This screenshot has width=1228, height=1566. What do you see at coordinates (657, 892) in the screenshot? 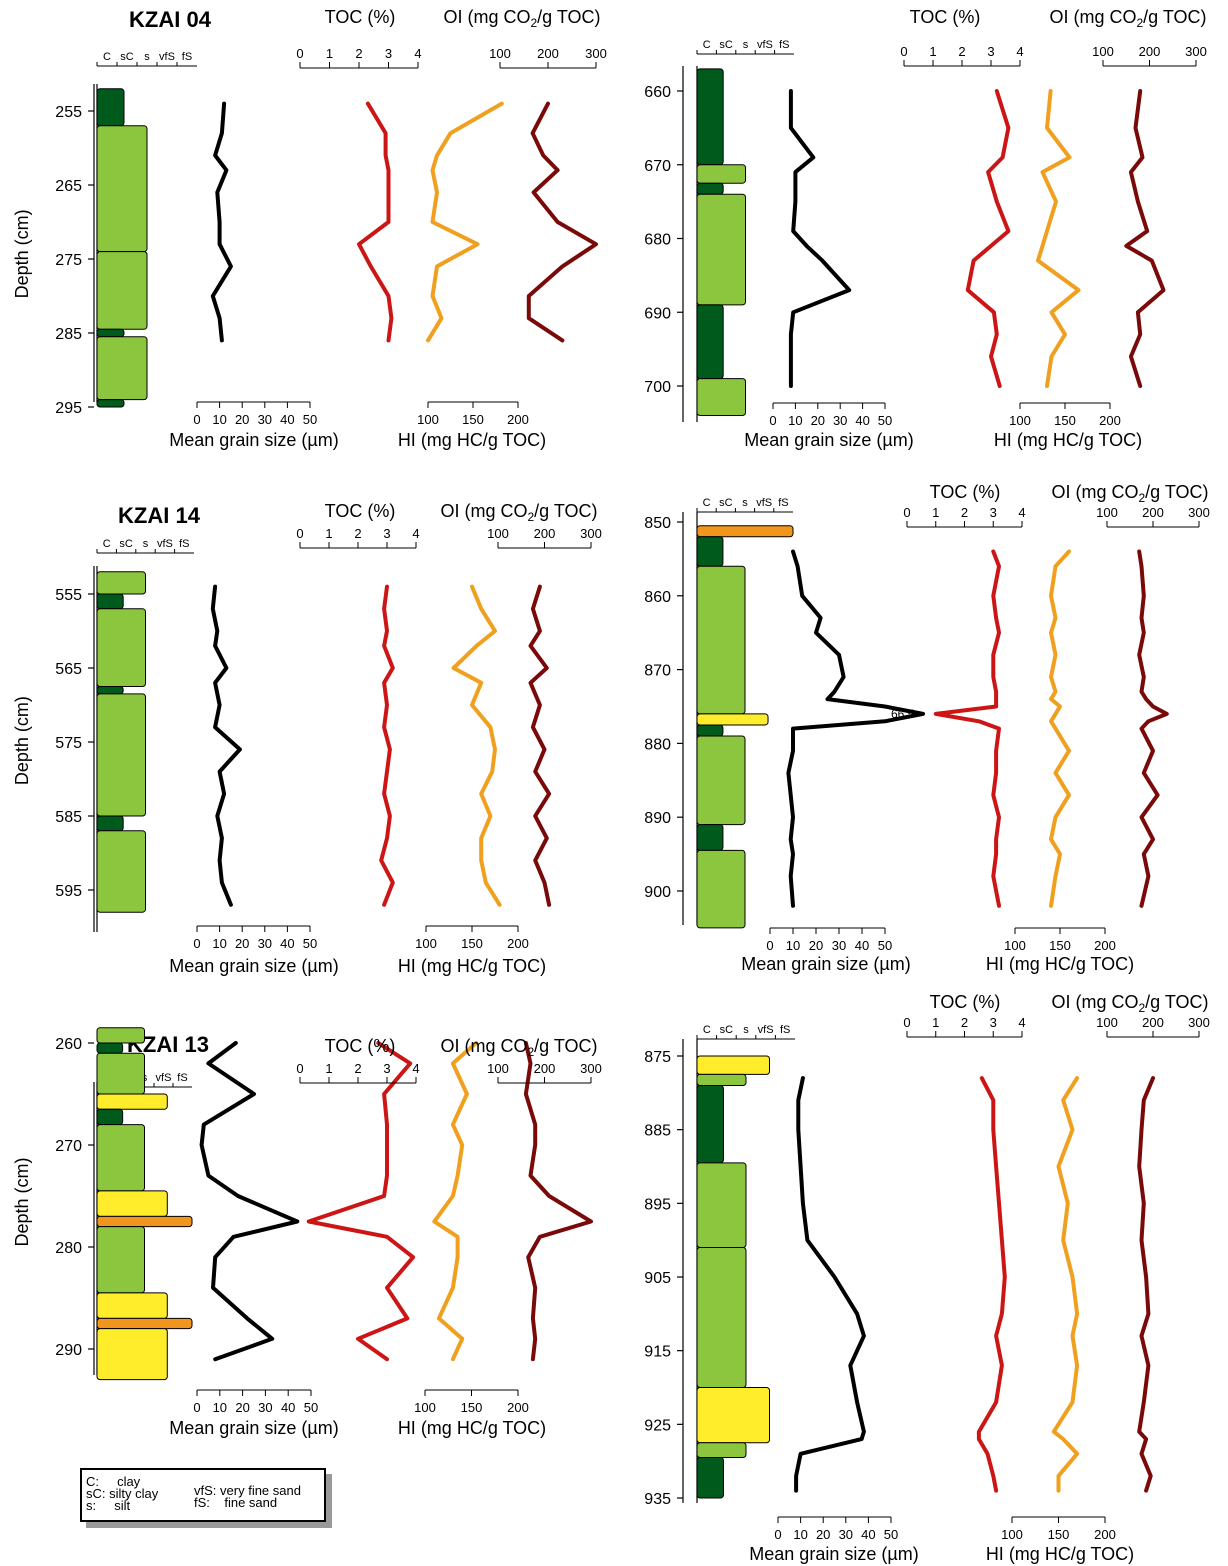
I see `depth-tick-label: 900` at bounding box center [657, 892].